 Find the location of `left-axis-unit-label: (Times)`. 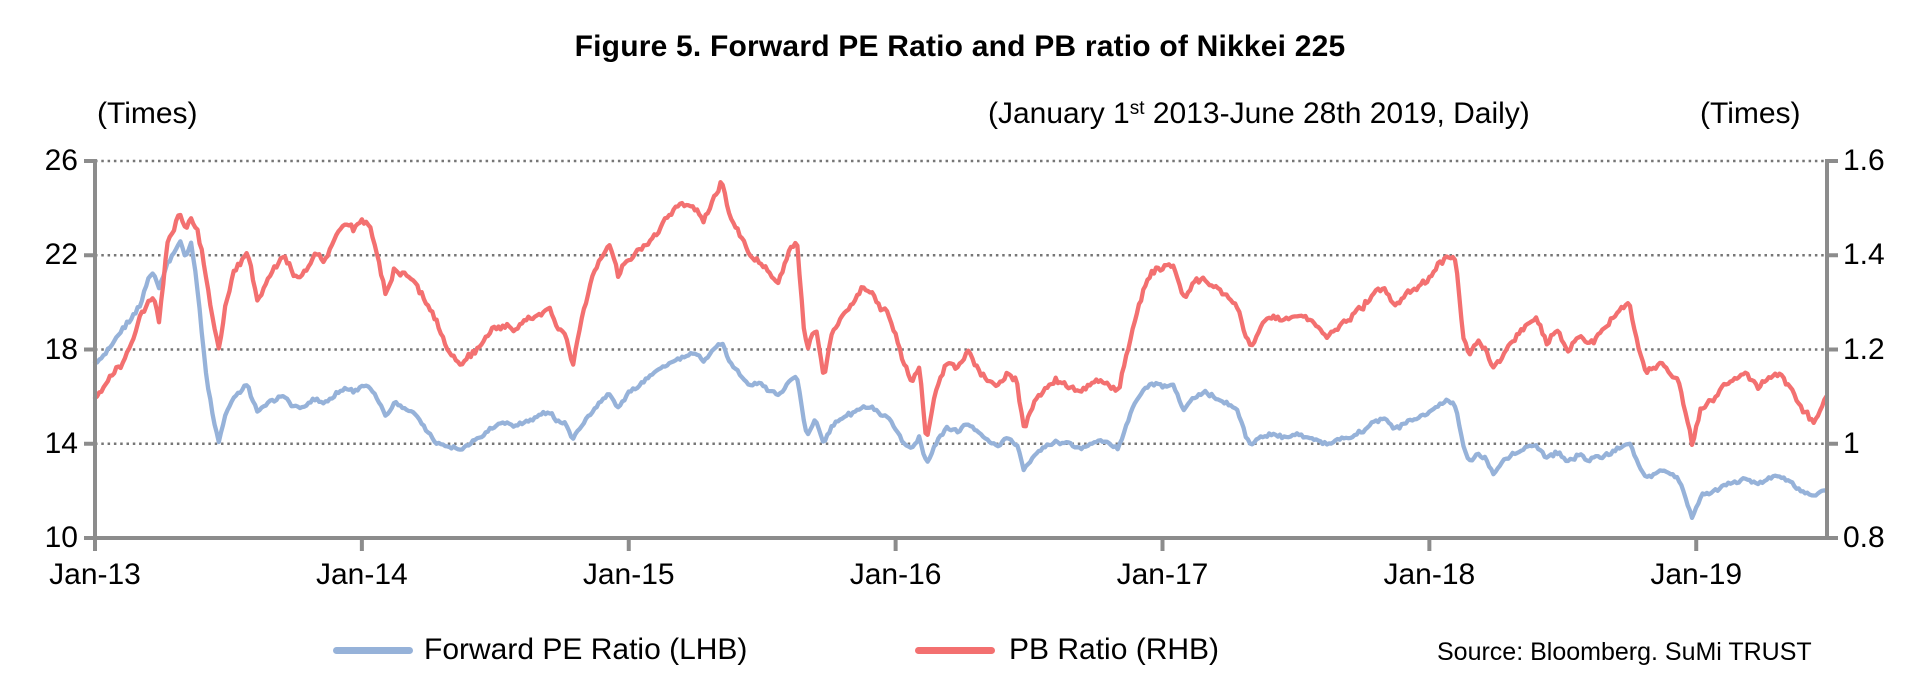

left-axis-unit-label: (Times) is located at coordinates (147, 113).